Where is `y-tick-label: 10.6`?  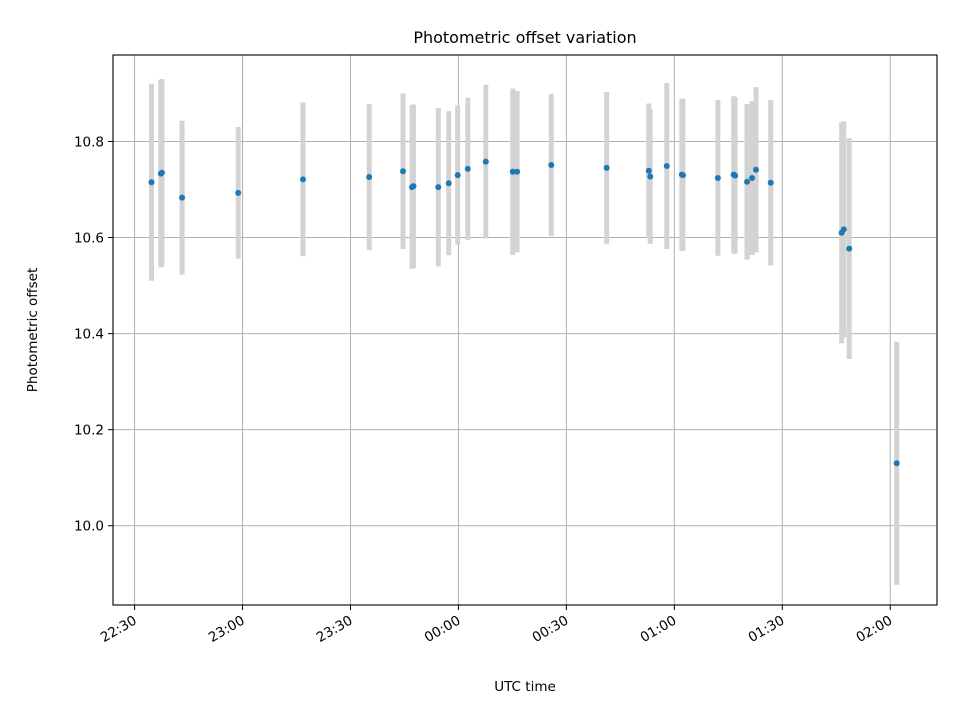 y-tick-label: 10.6 is located at coordinates (89, 239).